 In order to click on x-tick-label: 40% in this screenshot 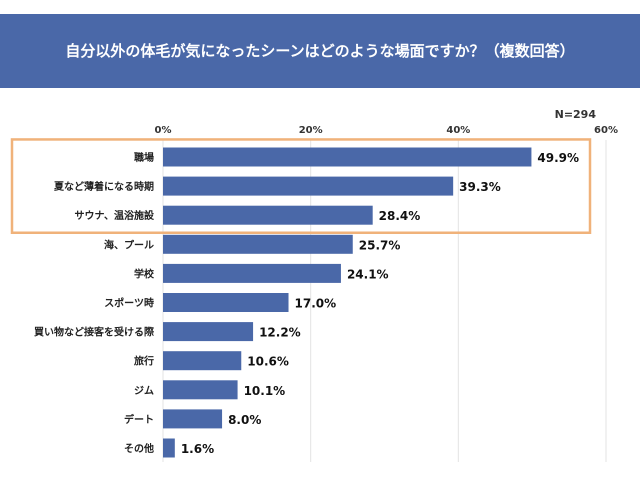, I will do `click(458, 130)`.